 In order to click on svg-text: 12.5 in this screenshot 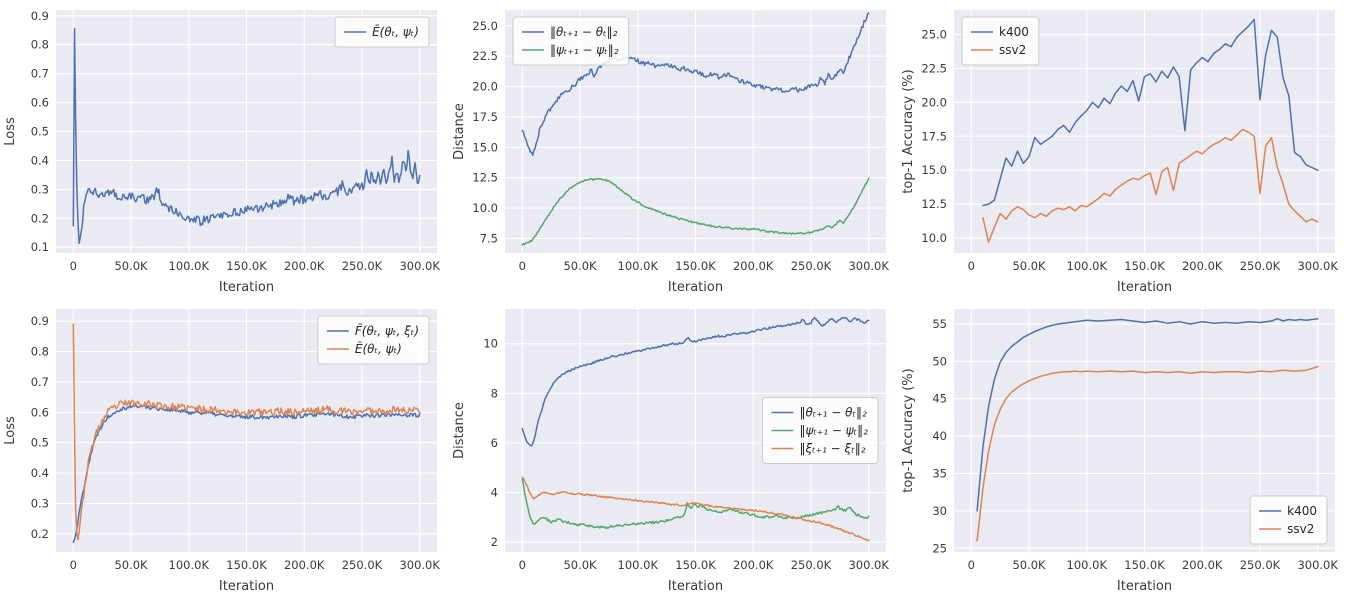, I will do `click(485, 178)`.